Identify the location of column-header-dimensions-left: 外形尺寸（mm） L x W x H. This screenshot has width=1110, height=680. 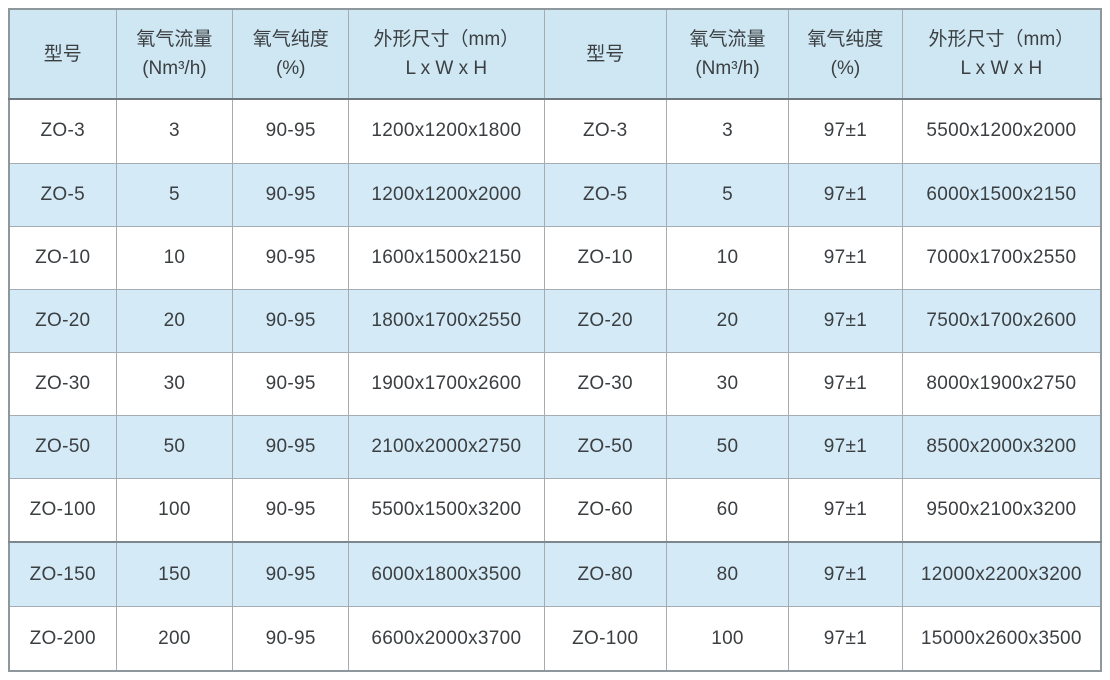
(446, 54).